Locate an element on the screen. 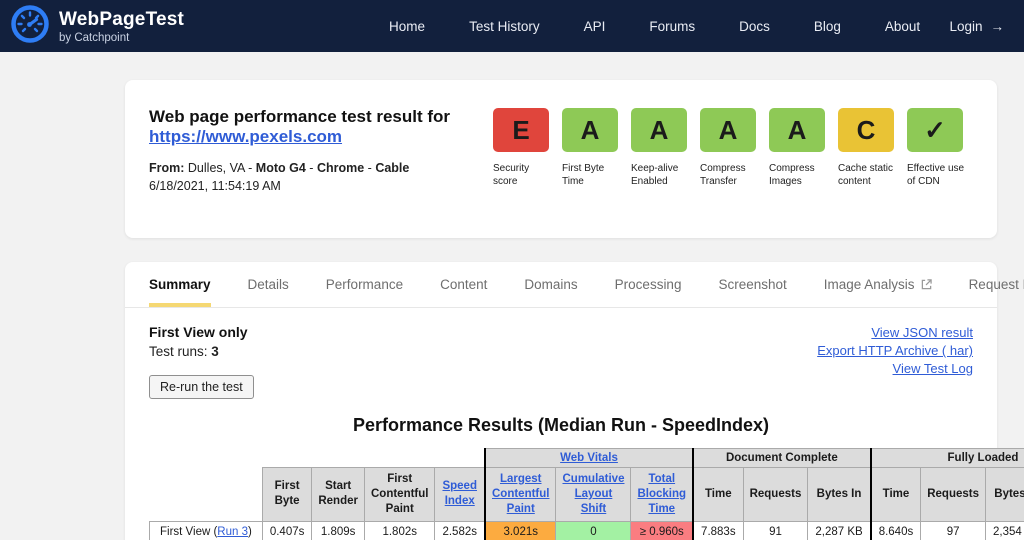 The height and width of the screenshot is (540, 1024). web-vitals-link: Web Vitals is located at coordinates (589, 458).